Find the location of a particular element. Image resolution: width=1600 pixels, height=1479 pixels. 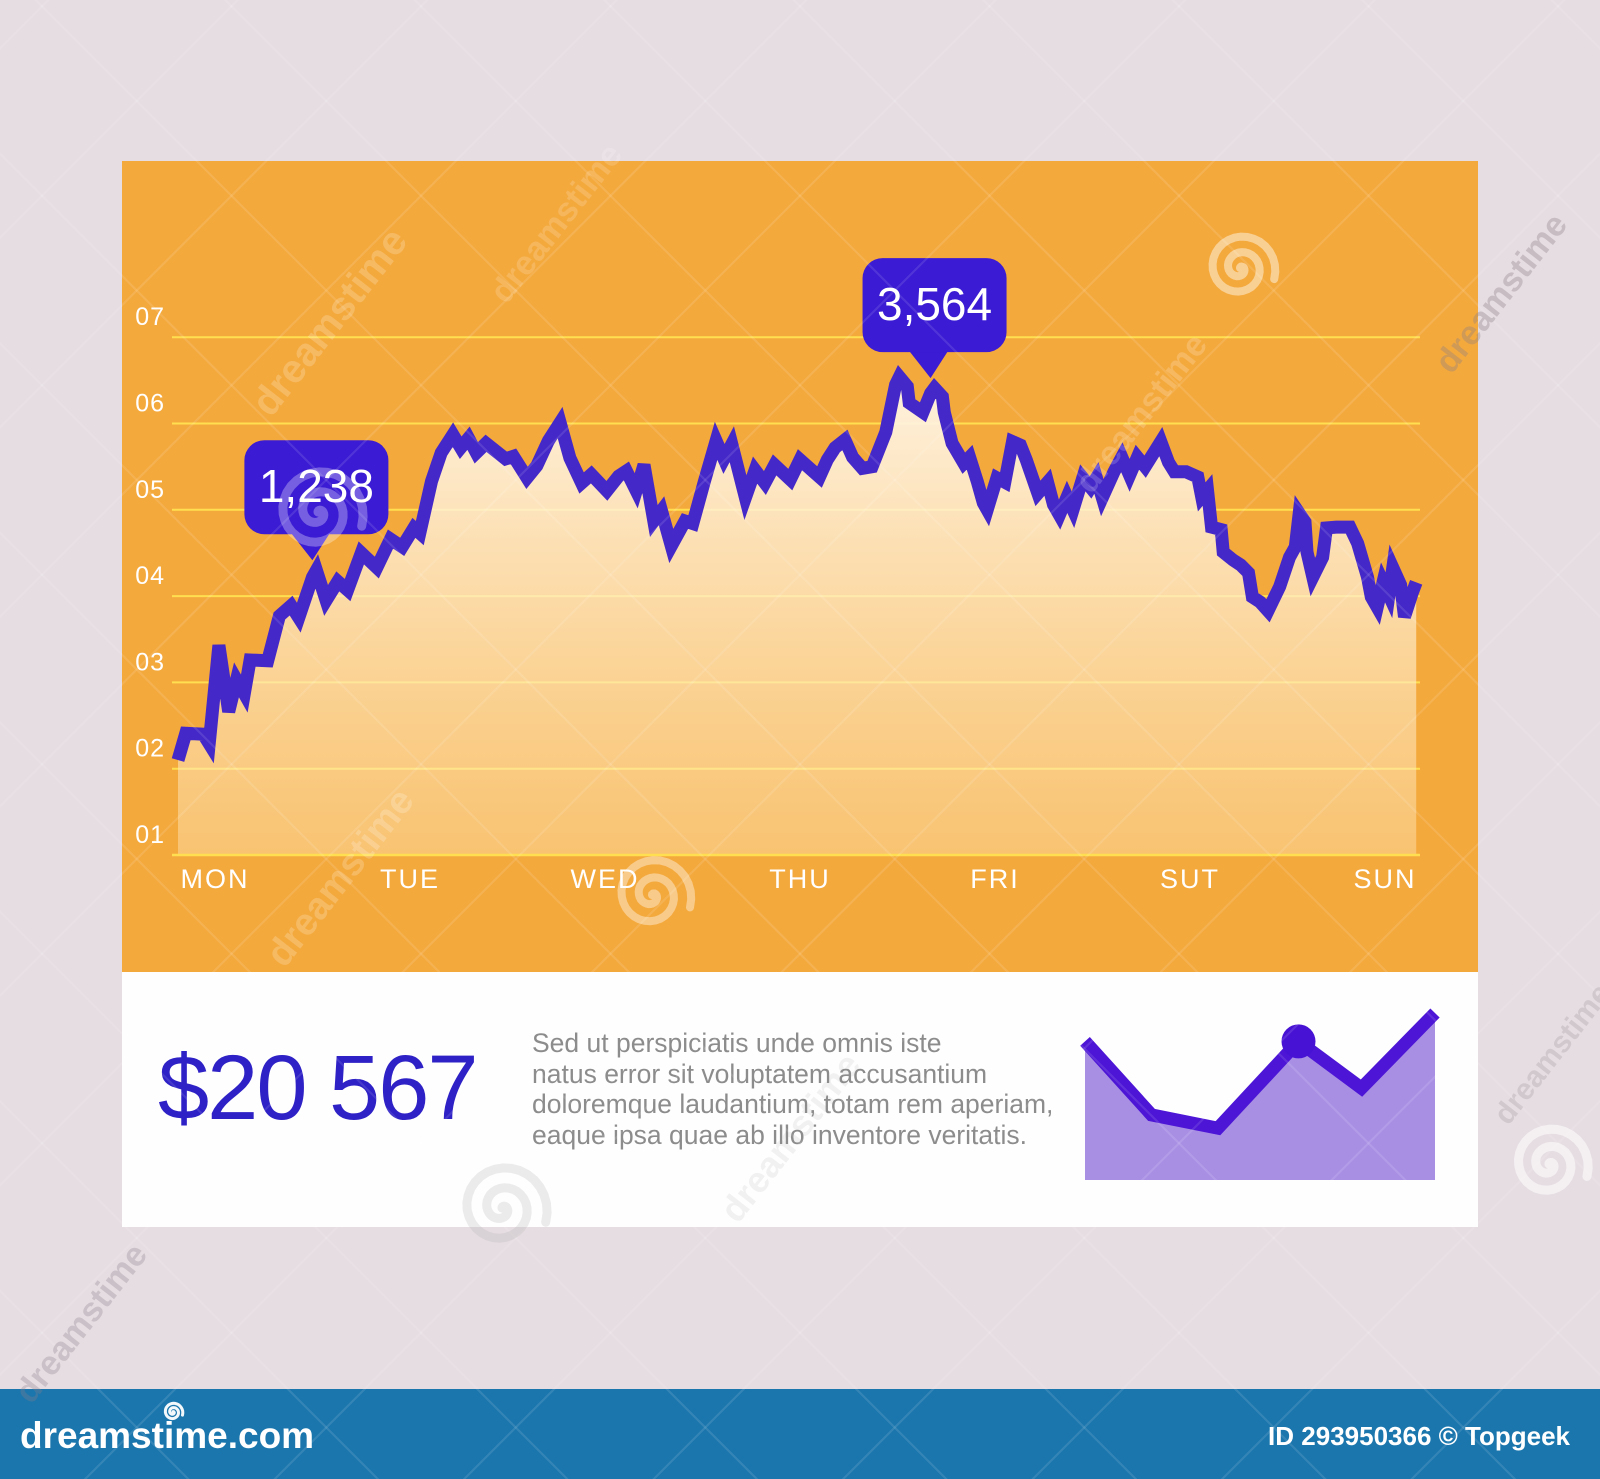

mini-sparkline-chart is located at coordinates (1260, 1094).